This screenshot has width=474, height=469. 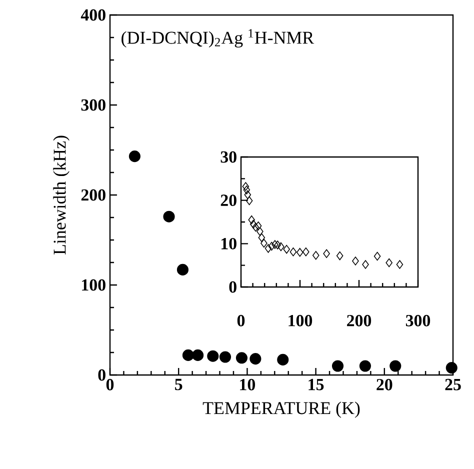 I want to click on y-tick-label: 100, so click(x=94, y=285).